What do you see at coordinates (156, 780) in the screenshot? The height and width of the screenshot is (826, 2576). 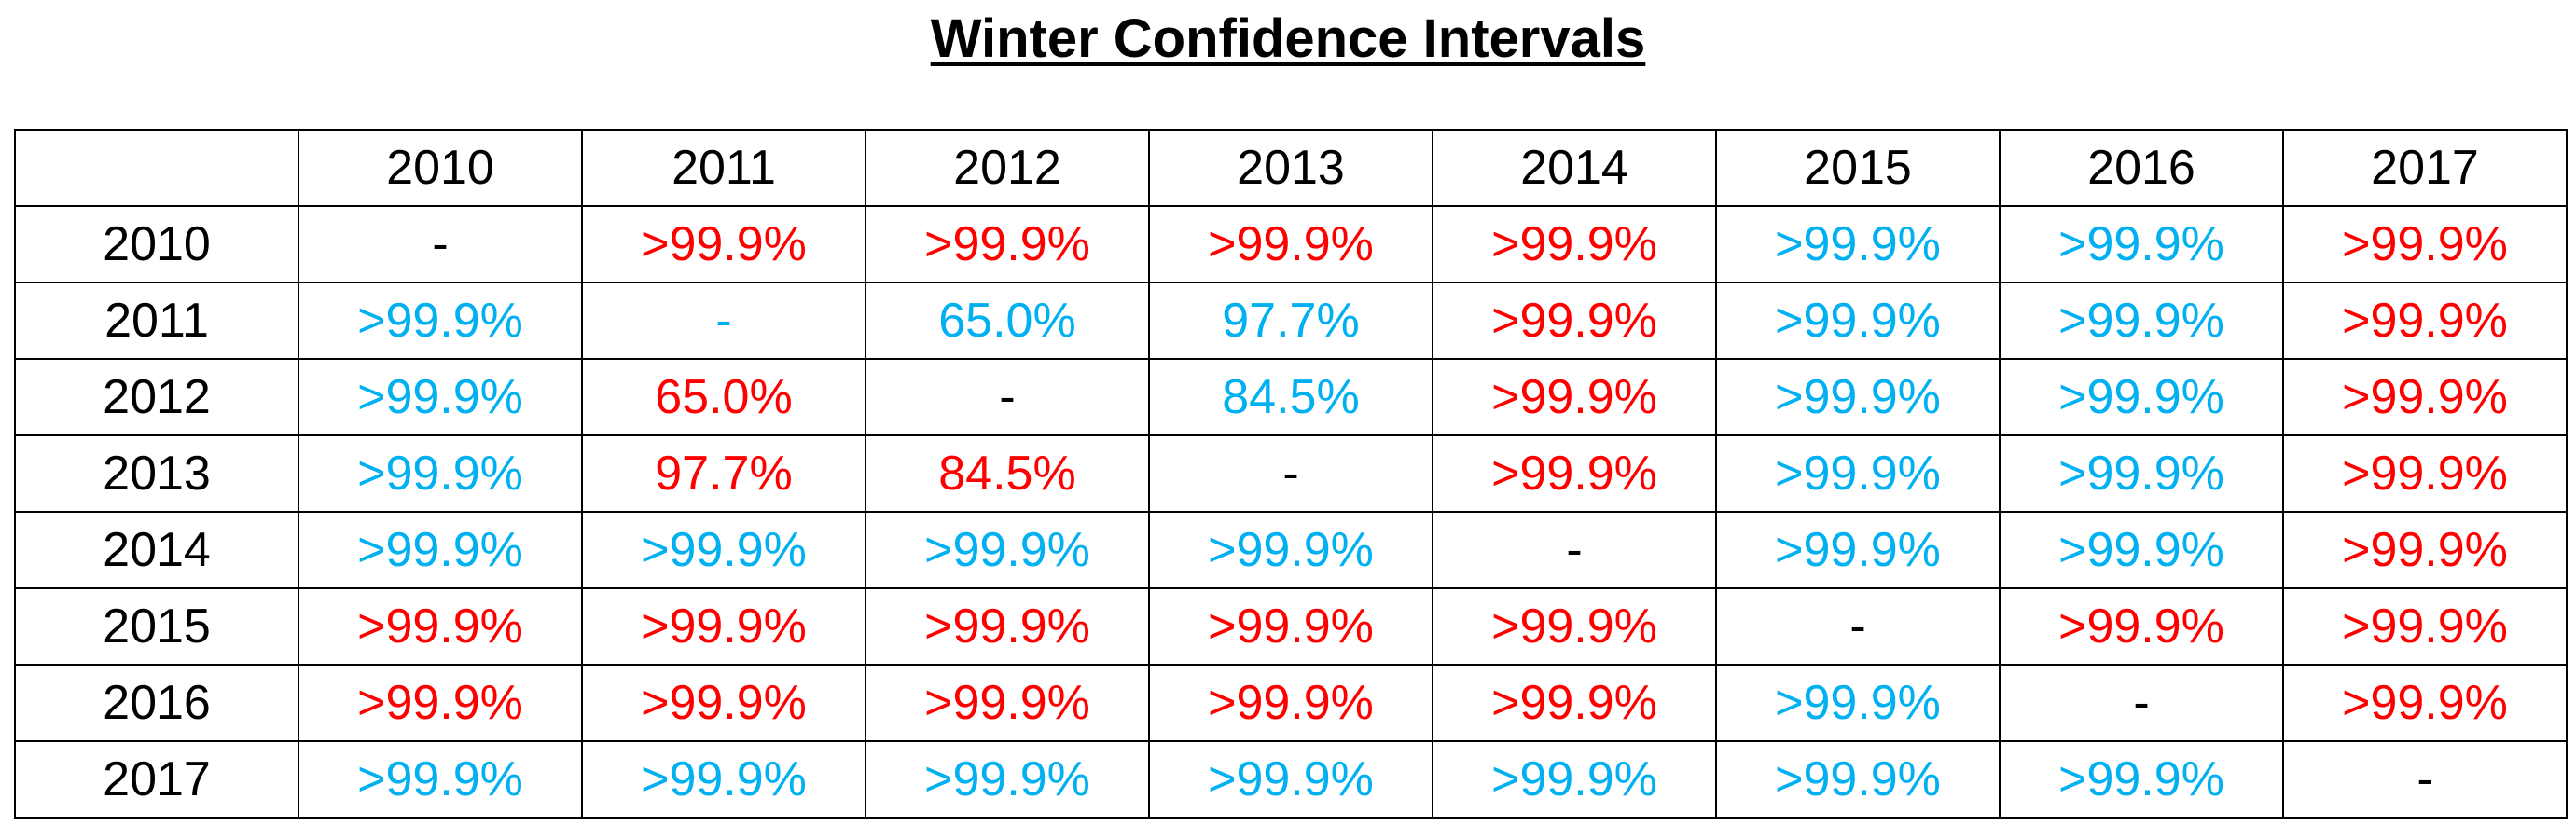 I see `row-header: 2017` at bounding box center [156, 780].